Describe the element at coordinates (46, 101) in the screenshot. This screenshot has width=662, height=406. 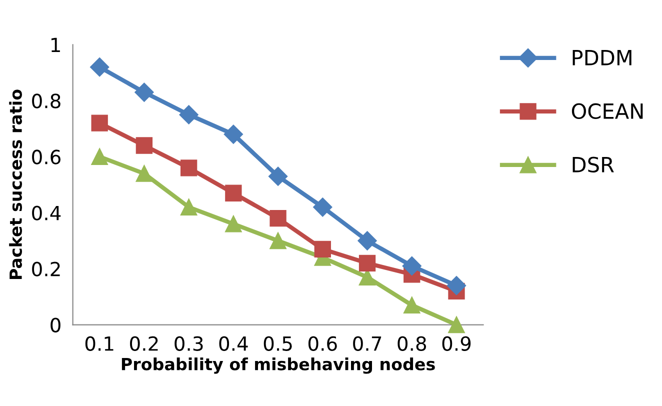
I see `y-tick-label: 0.8` at that location.